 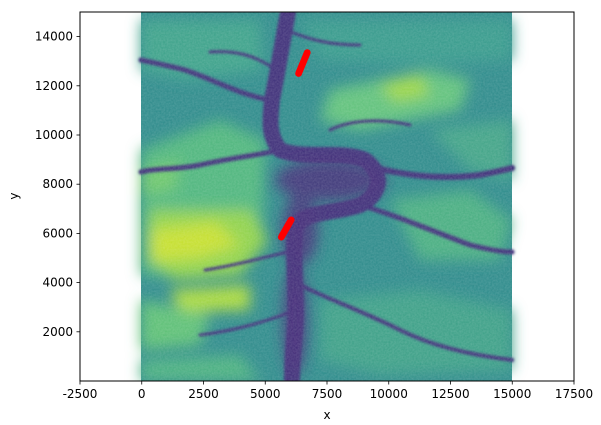 What do you see at coordinates (57, 283) in the screenshot?
I see `y-tick-label: 4000` at bounding box center [57, 283].